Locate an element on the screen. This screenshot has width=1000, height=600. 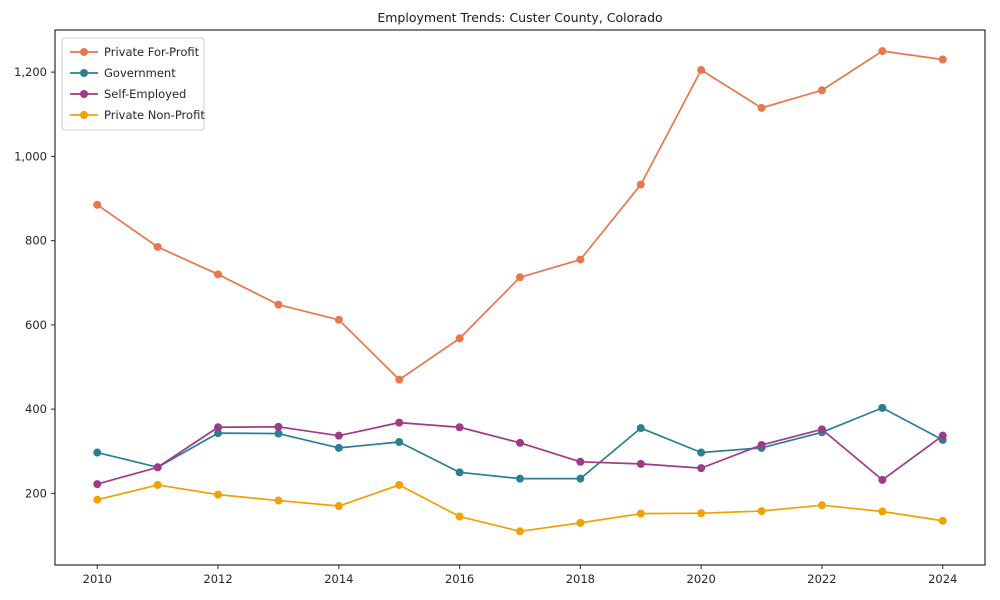
x-tick-label: 2010 is located at coordinates (97, 579).